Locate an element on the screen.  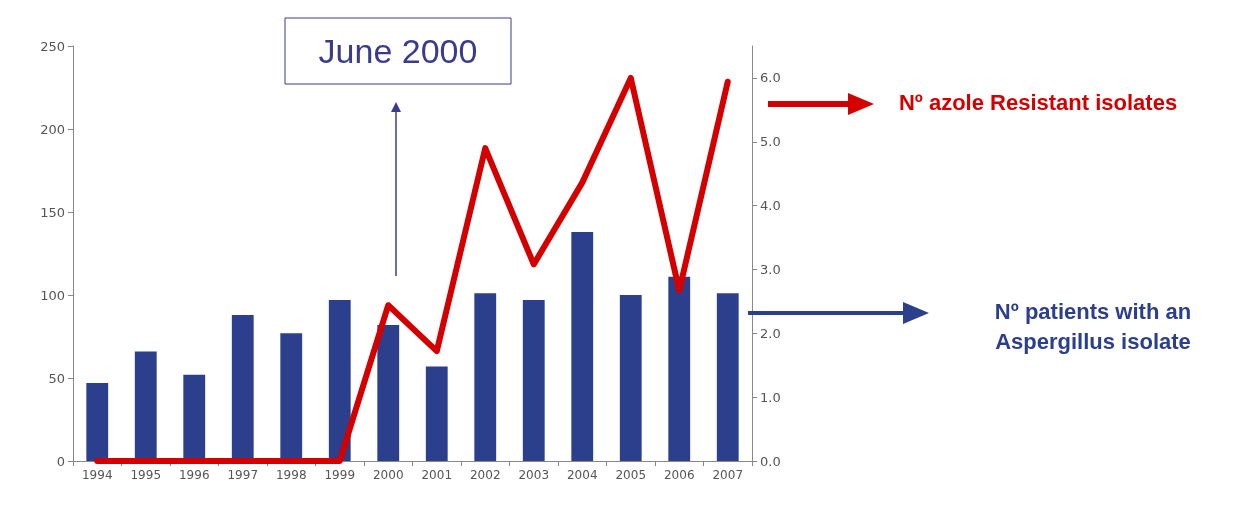
y-tick-label: 250 is located at coordinates (52, 46).